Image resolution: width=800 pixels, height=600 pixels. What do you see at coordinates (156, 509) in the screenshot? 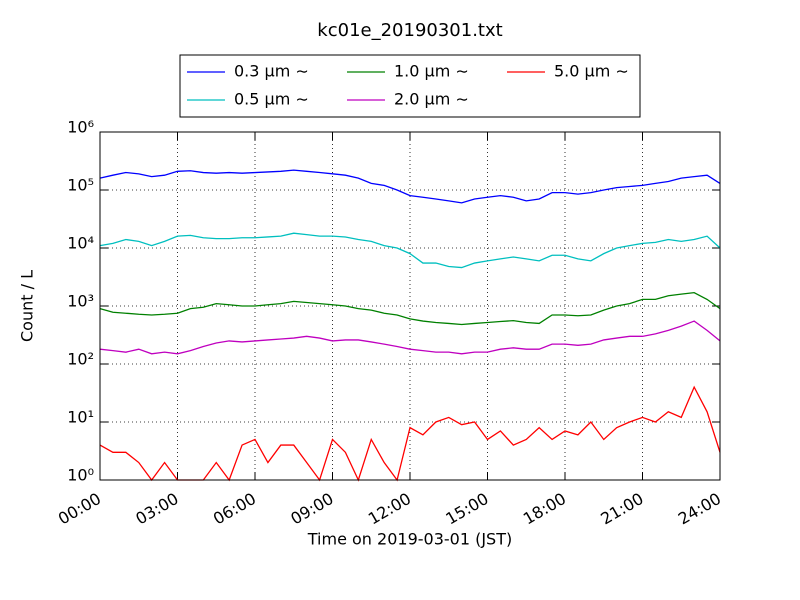
I see `x-tick-label: 03:00` at bounding box center [156, 509].